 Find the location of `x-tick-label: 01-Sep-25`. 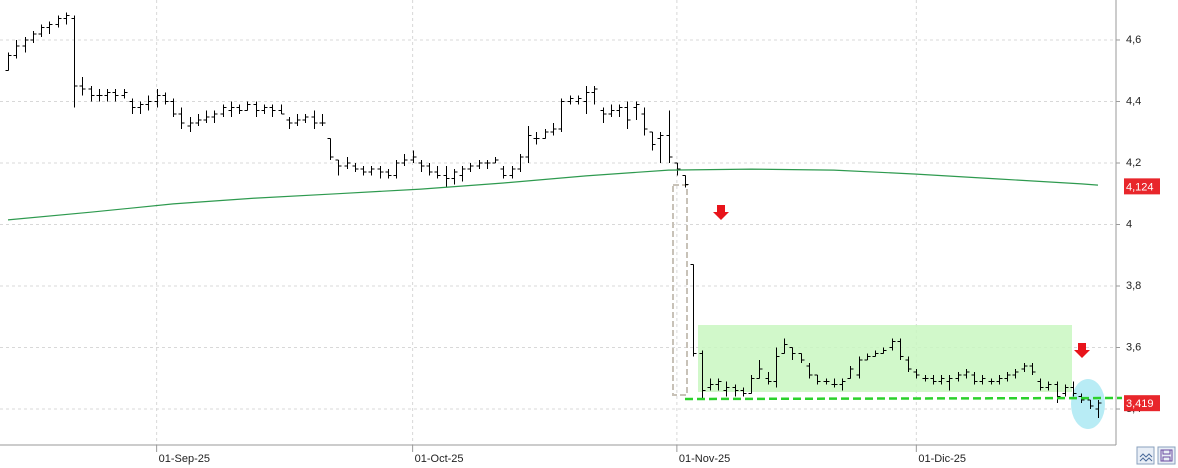

x-tick-label: 01-Sep-25 is located at coordinates (184, 459).